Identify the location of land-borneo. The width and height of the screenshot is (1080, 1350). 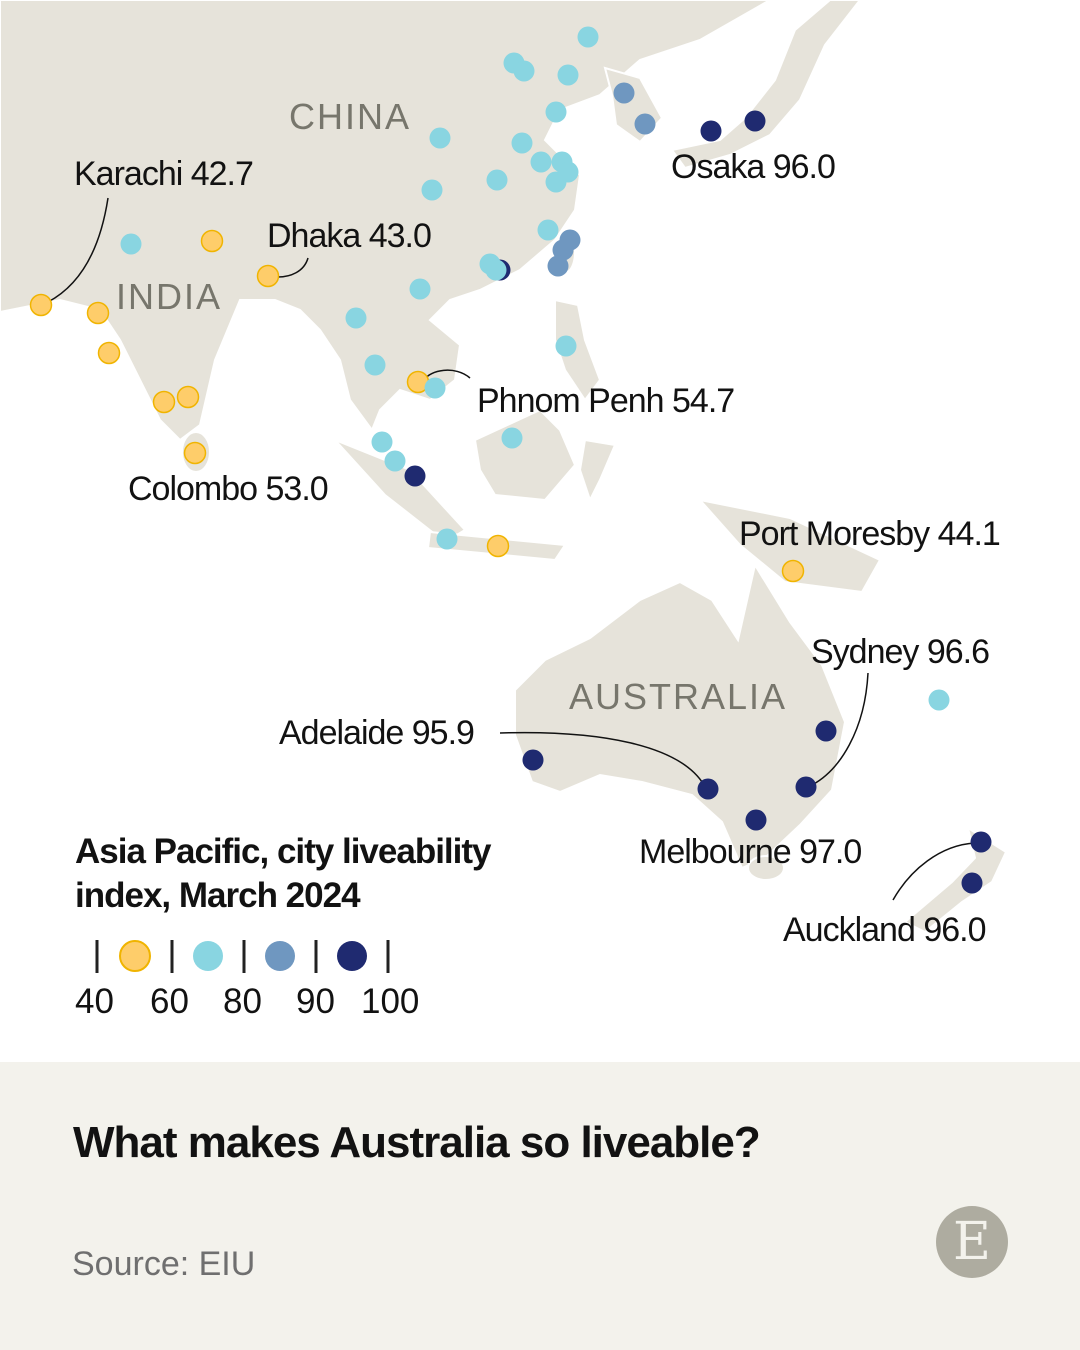
(525, 455).